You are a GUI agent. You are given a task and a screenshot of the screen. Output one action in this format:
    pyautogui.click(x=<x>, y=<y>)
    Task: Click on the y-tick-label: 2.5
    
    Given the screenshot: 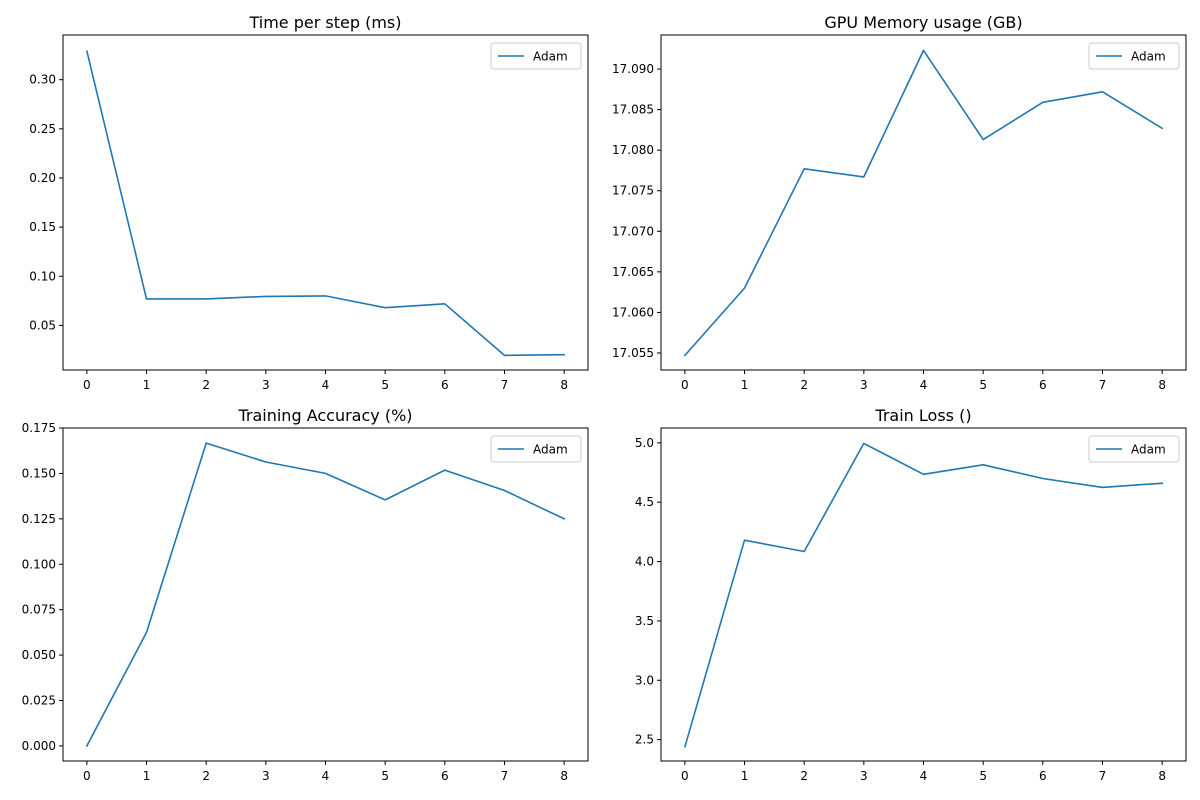 What is the action you would take?
    pyautogui.click(x=644, y=740)
    